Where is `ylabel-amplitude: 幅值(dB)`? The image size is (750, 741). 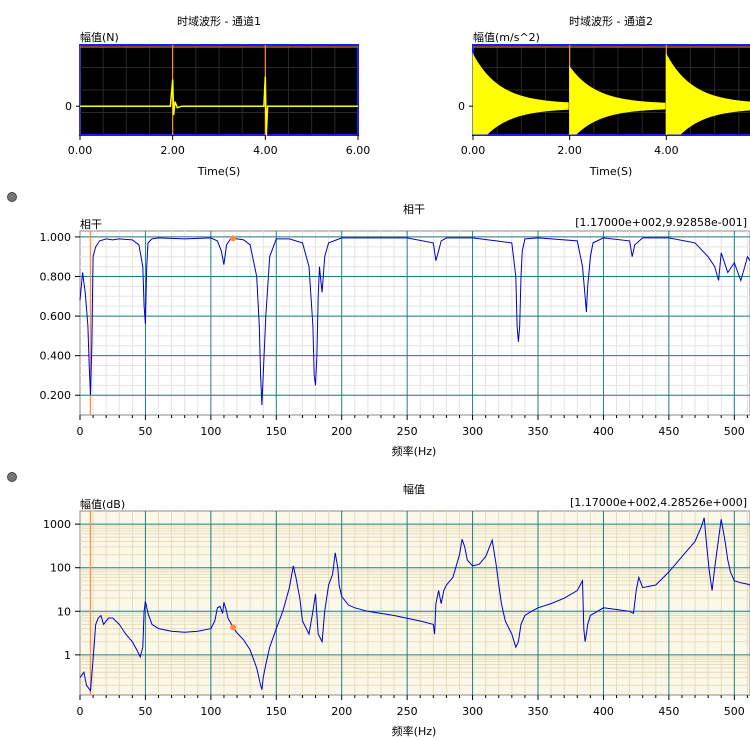
ylabel-amplitude: 幅值(dB) is located at coordinates (102, 504).